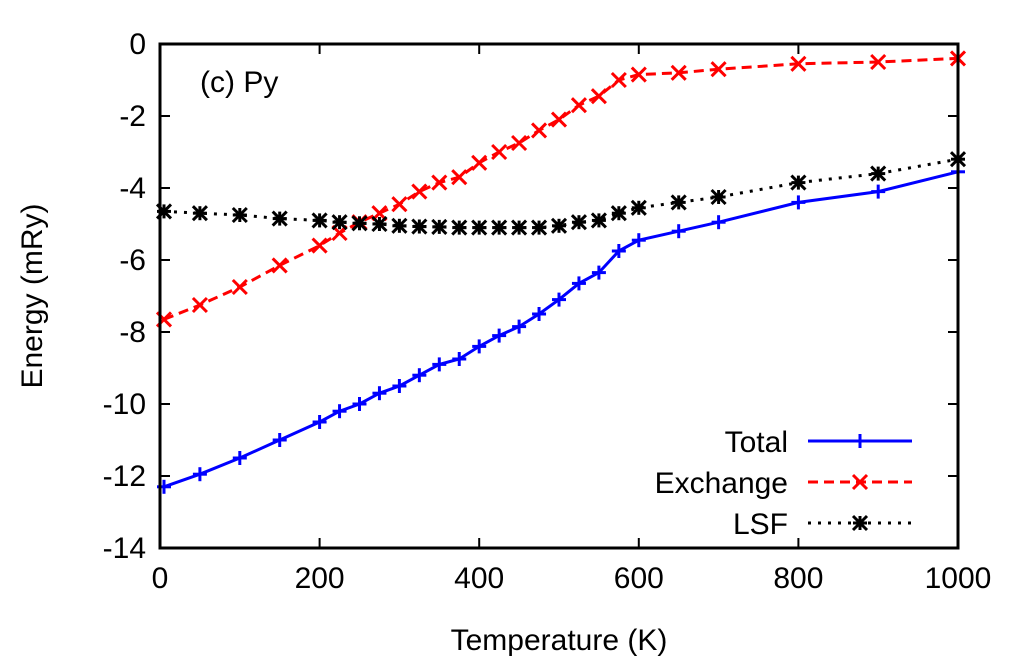 The image size is (1024, 668). I want to click on legend-marker-lsf, so click(860, 523).